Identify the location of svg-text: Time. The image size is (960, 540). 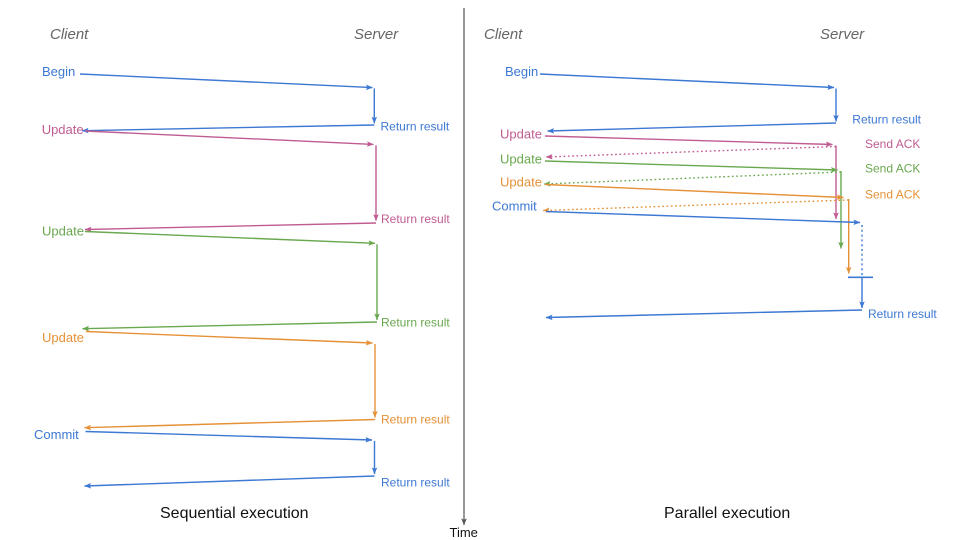
(464, 532).